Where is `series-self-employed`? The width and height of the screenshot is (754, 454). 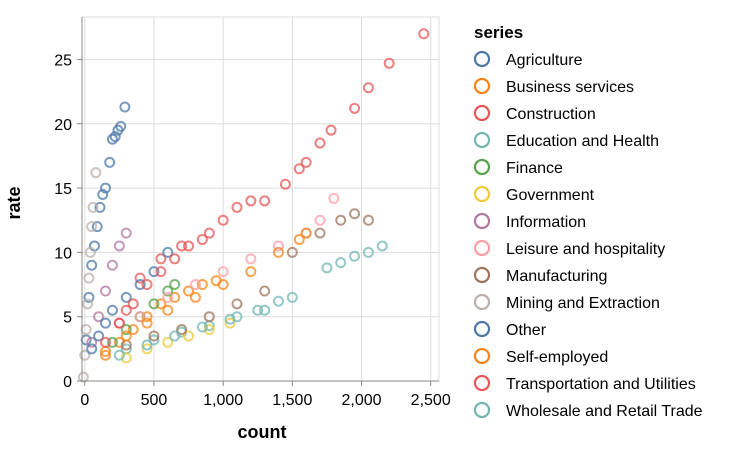 series-self-employed is located at coordinates (206, 292).